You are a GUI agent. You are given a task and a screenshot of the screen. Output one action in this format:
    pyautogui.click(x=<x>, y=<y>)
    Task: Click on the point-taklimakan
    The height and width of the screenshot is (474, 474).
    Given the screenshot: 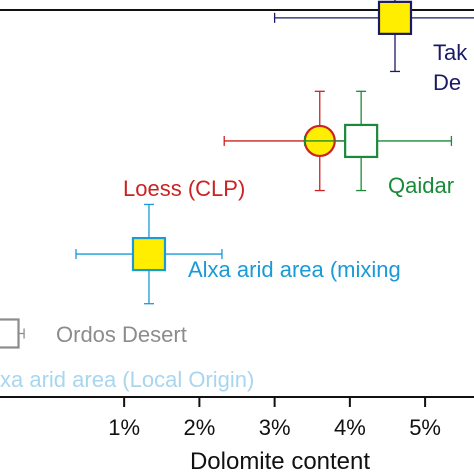 What is the action you would take?
    pyautogui.click(x=373, y=36)
    